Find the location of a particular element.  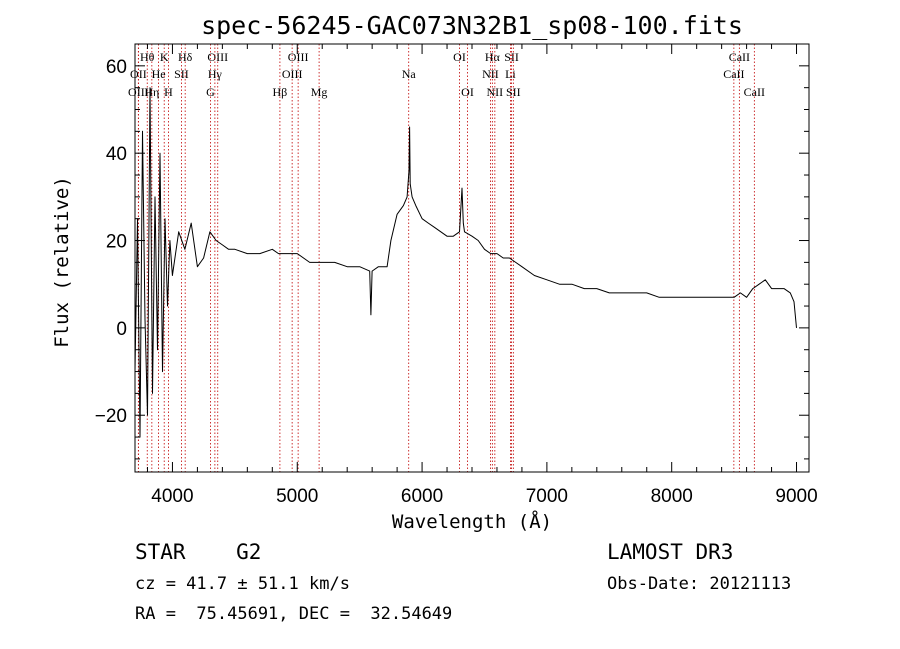

line-label: He is located at coordinates (159, 74).